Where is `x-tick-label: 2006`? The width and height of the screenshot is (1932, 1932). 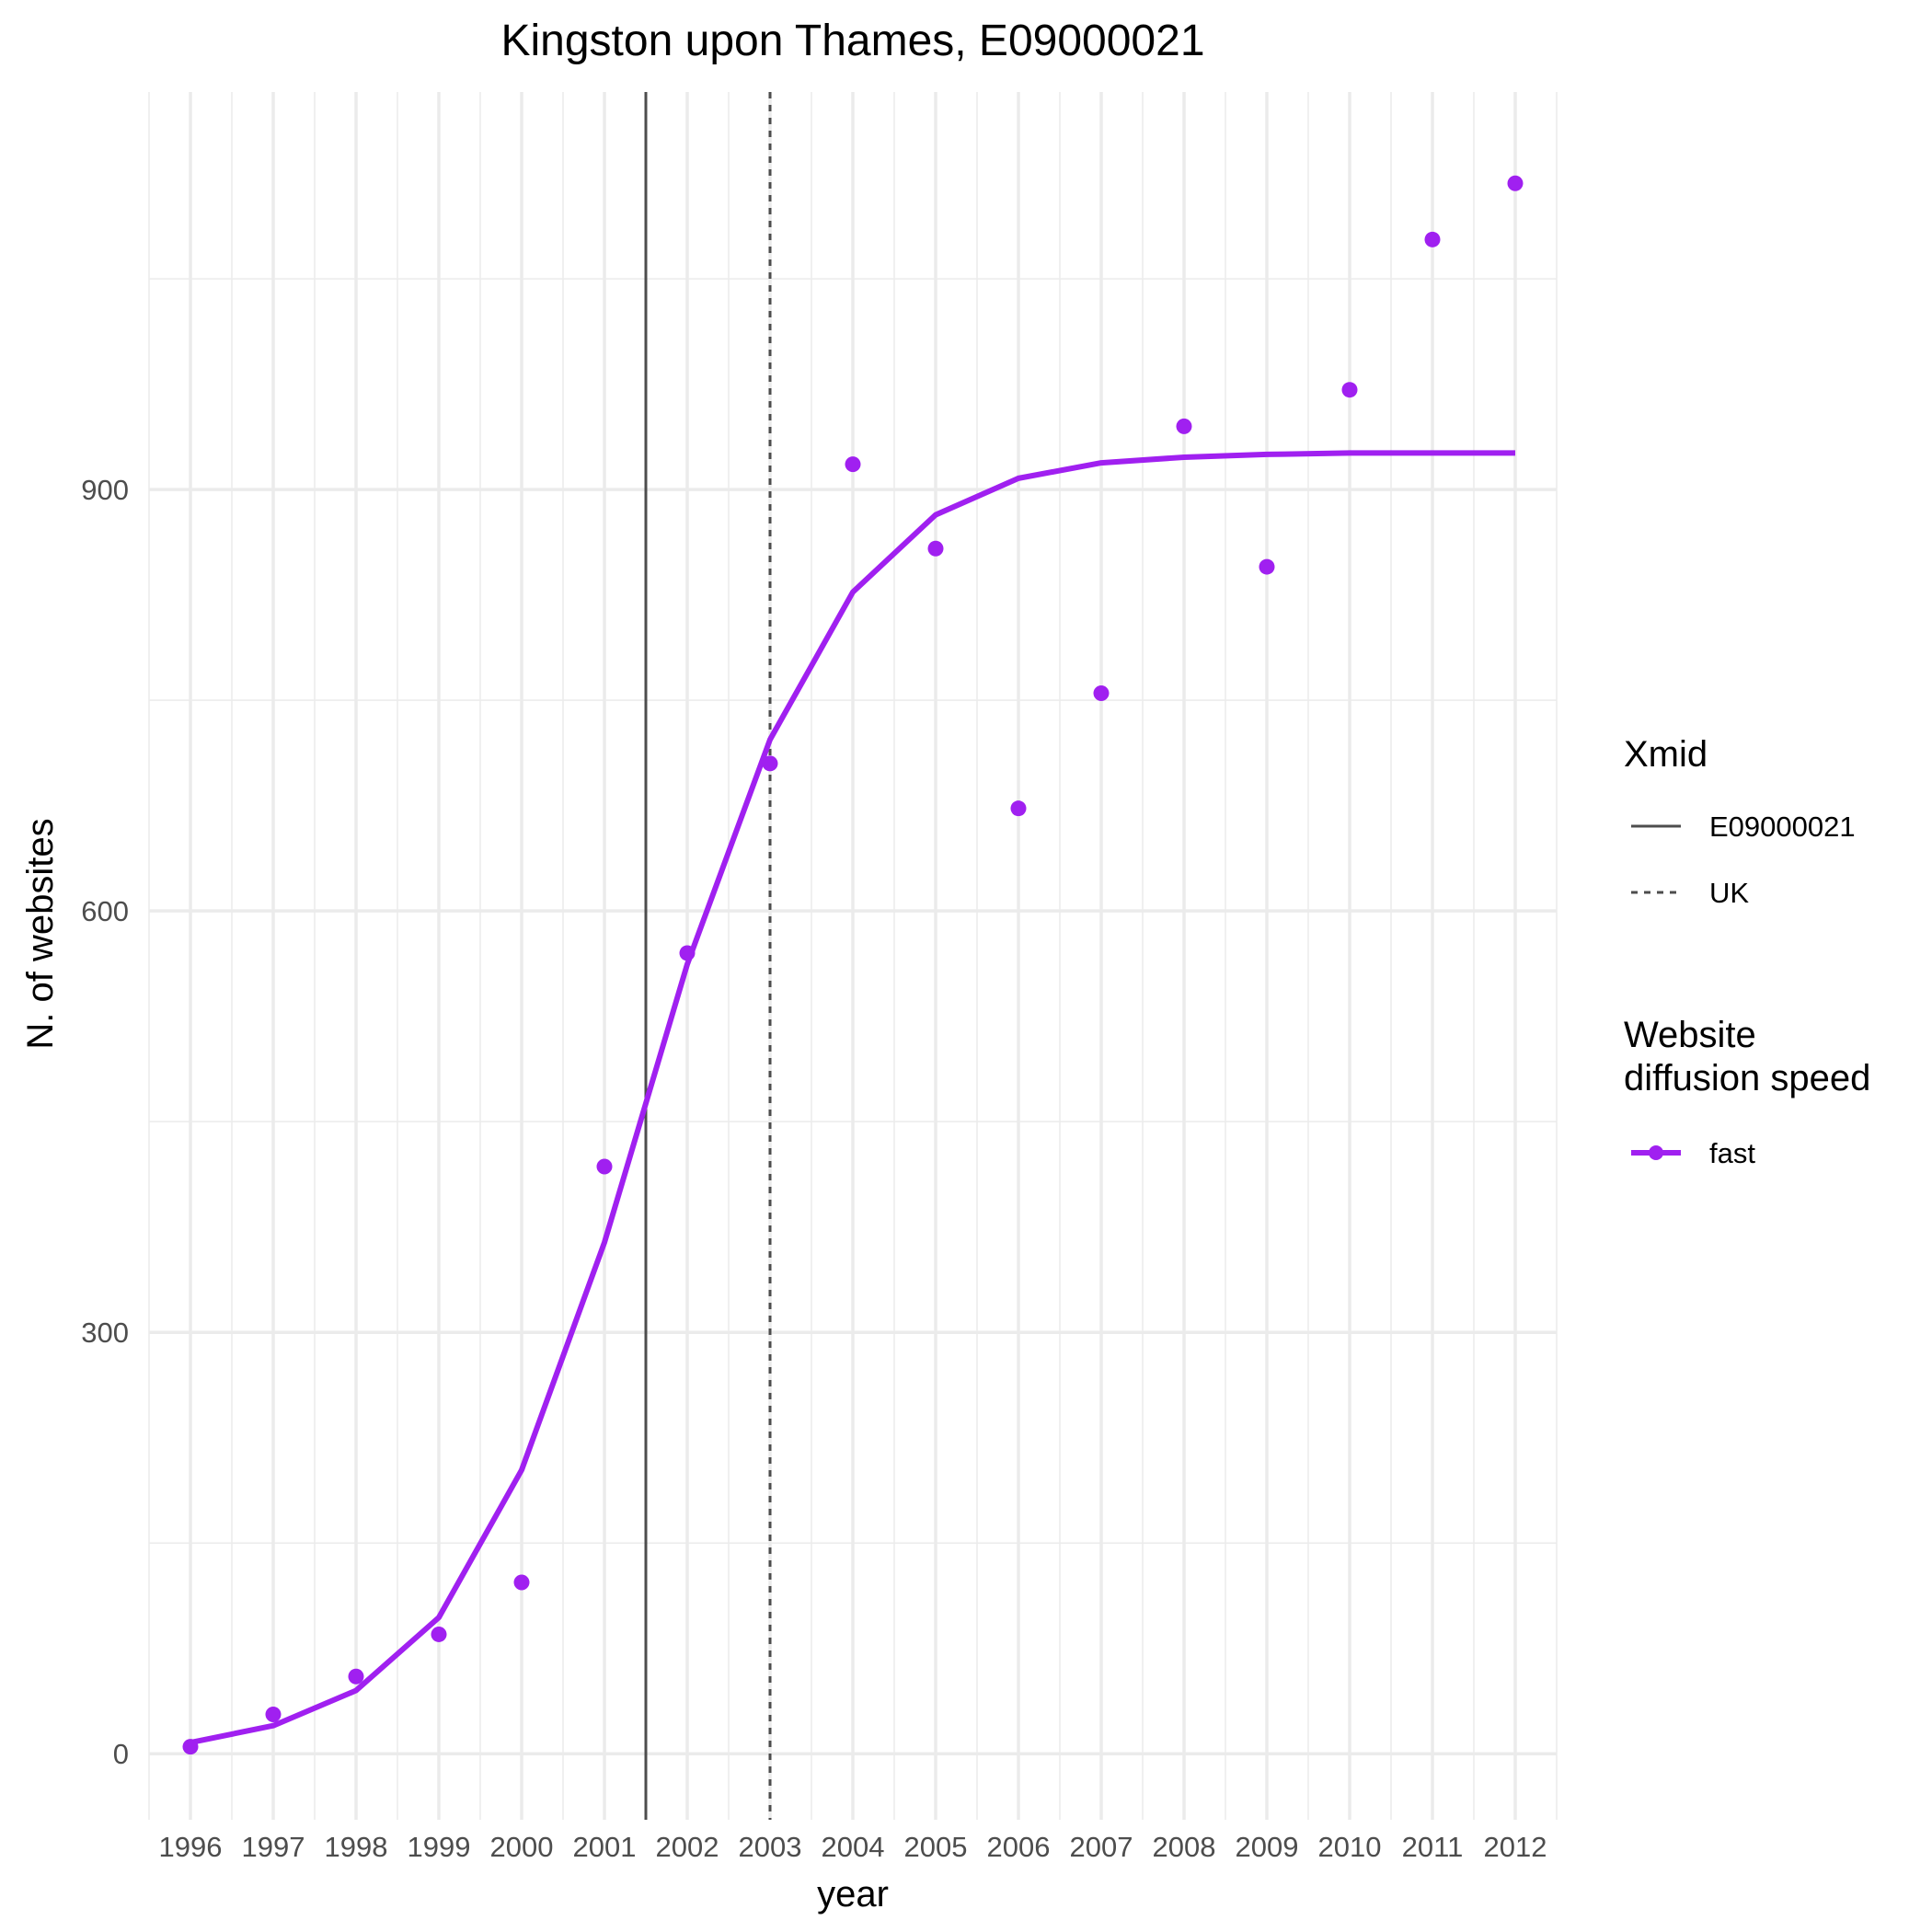
x-tick-label: 2006 is located at coordinates (1019, 1847).